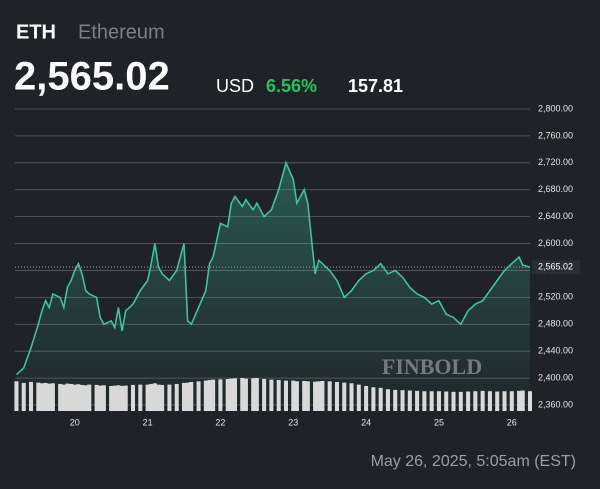 This screenshot has width=600, height=489. Describe the element at coordinates (92, 77) in the screenshot. I see `price: 2,565.02` at that location.